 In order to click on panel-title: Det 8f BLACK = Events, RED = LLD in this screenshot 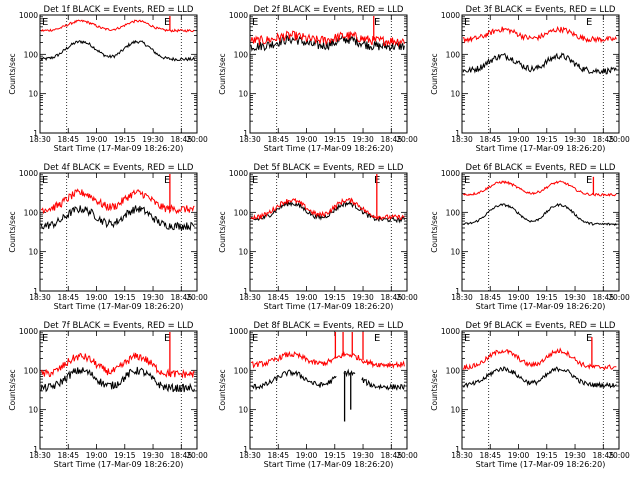, I will do `click(329, 326)`.